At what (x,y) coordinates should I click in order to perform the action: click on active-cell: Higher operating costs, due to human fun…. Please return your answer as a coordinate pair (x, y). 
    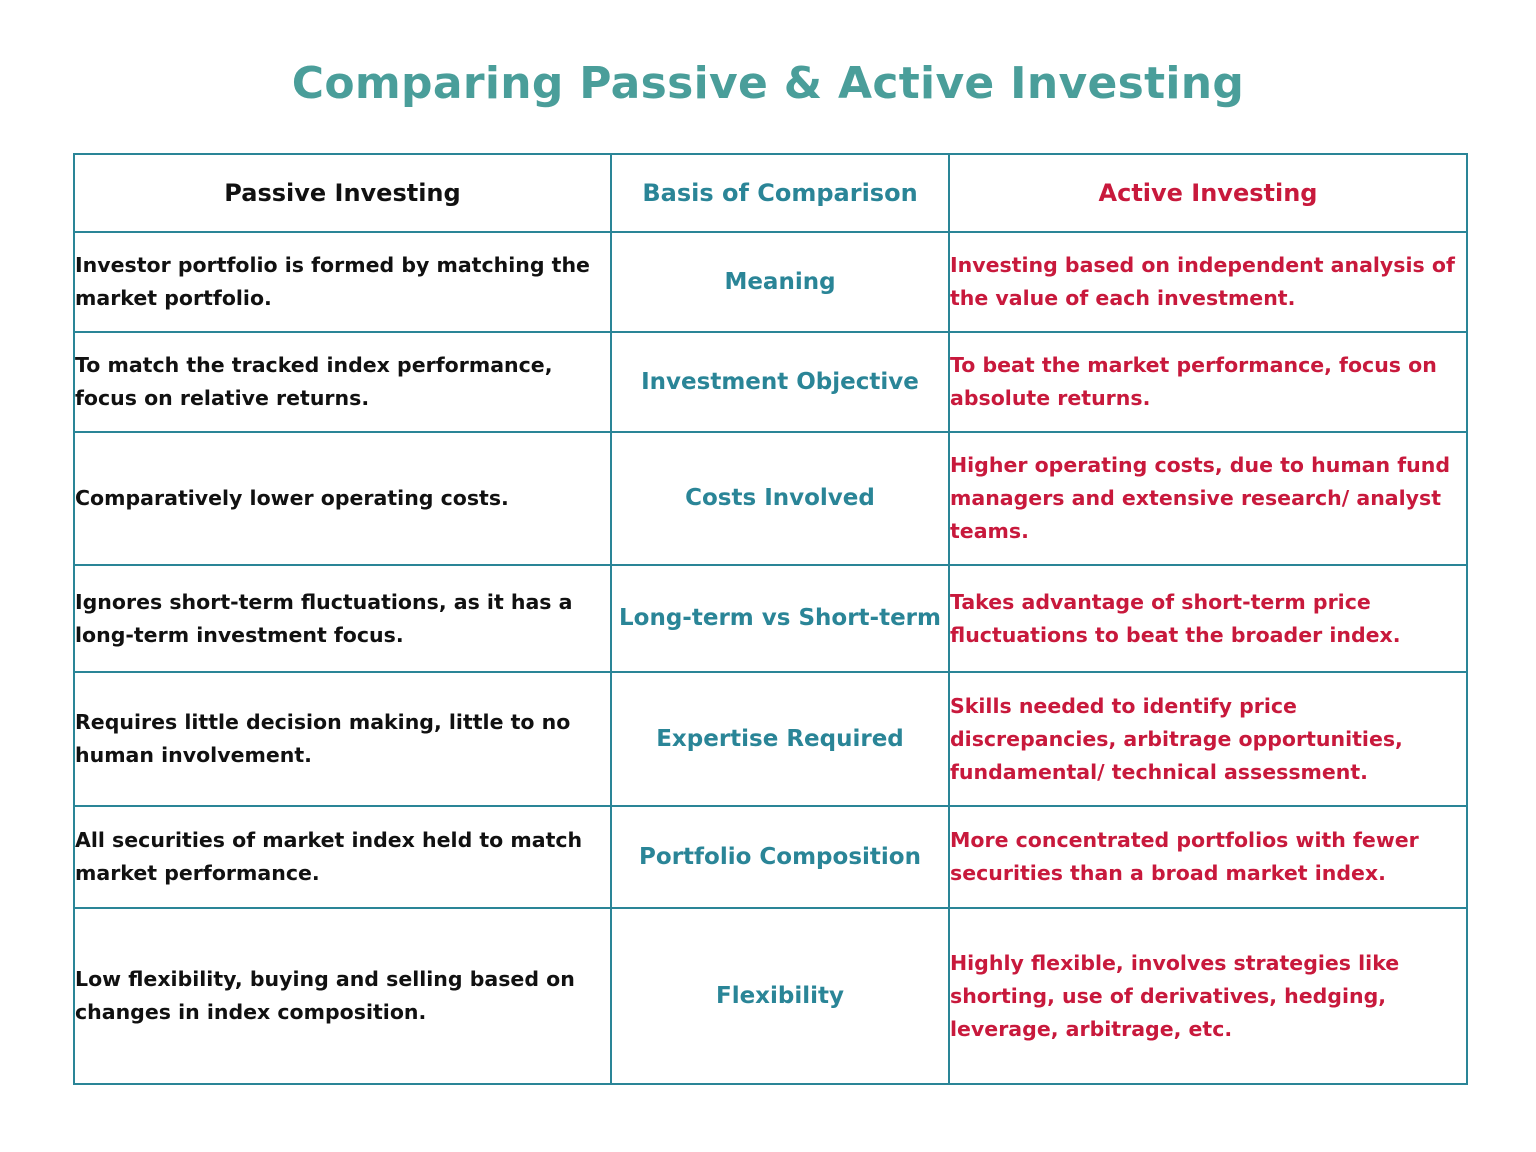
    Looking at the image, I should click on (1208, 498).